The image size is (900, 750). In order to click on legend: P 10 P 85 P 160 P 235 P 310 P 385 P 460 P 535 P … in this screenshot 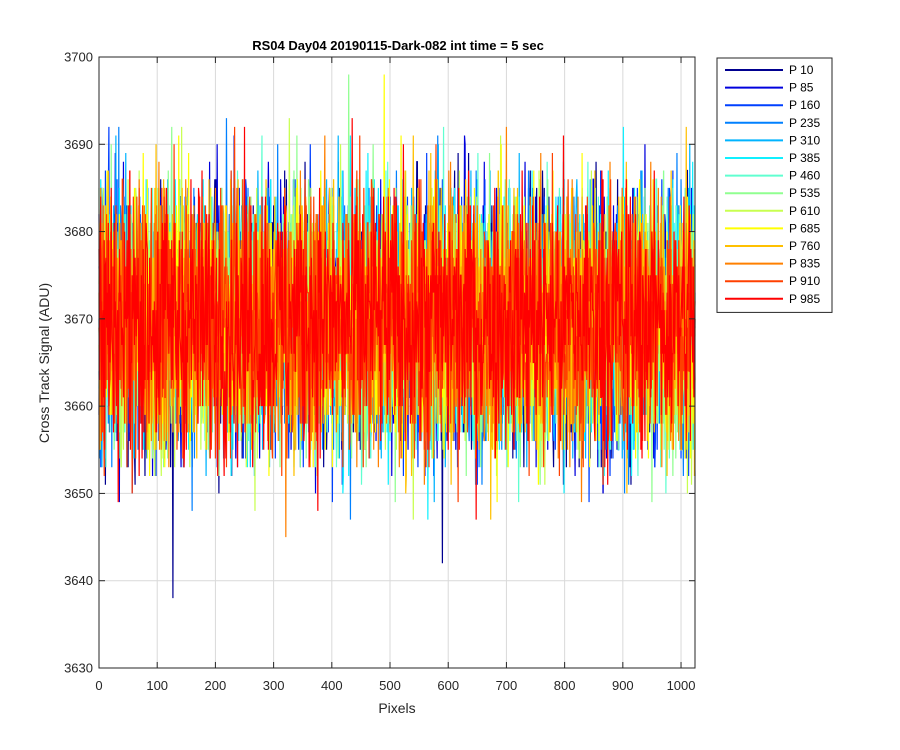, I will do `click(774, 185)`.